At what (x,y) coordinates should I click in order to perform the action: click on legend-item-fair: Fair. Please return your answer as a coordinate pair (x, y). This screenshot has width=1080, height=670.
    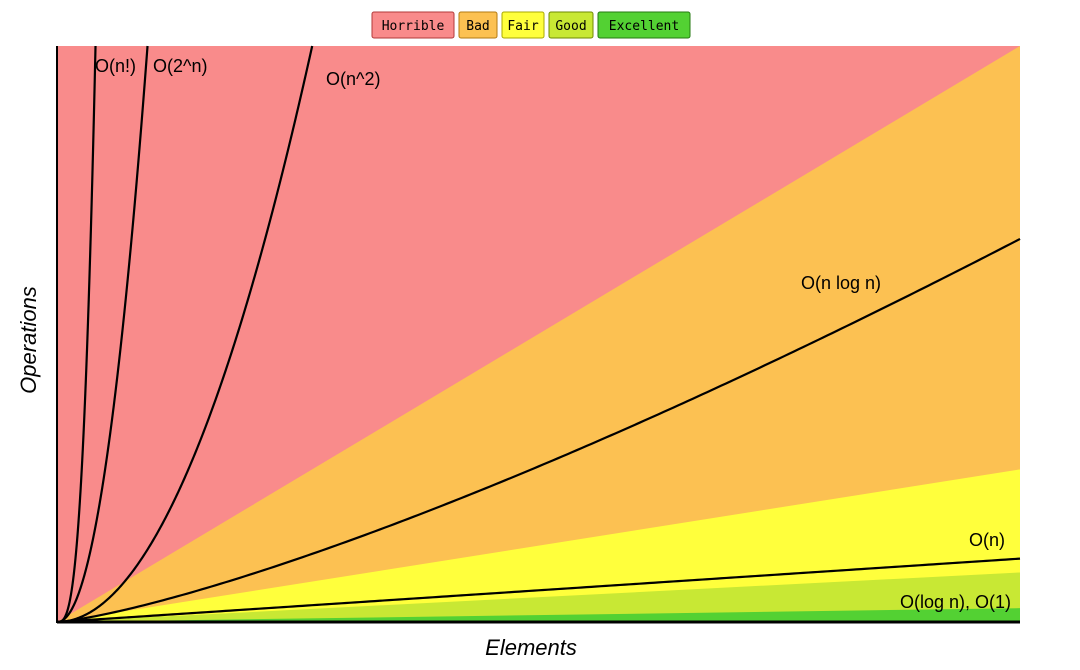
    Looking at the image, I should click on (523, 25).